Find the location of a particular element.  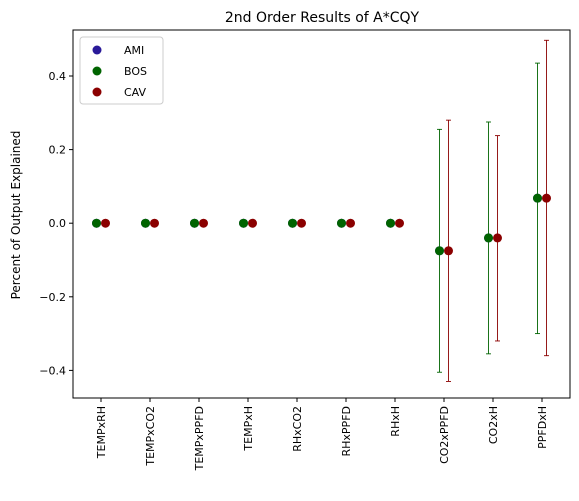

legend-box is located at coordinates (121, 70).